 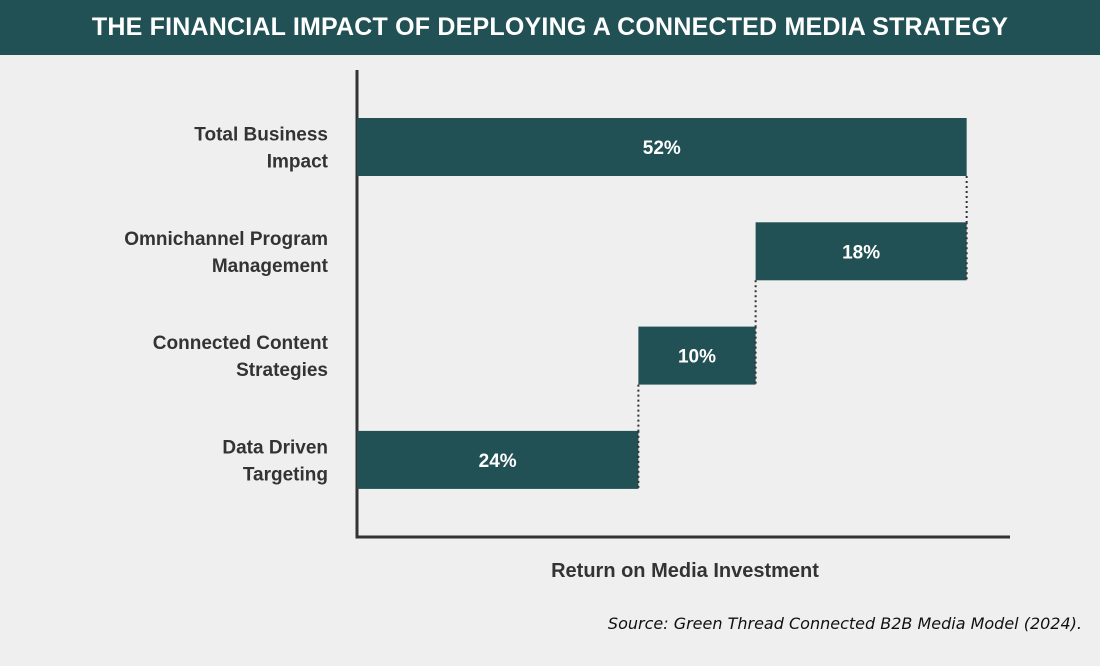 What do you see at coordinates (282, 370) in the screenshot?
I see `category-label: Strategies` at bounding box center [282, 370].